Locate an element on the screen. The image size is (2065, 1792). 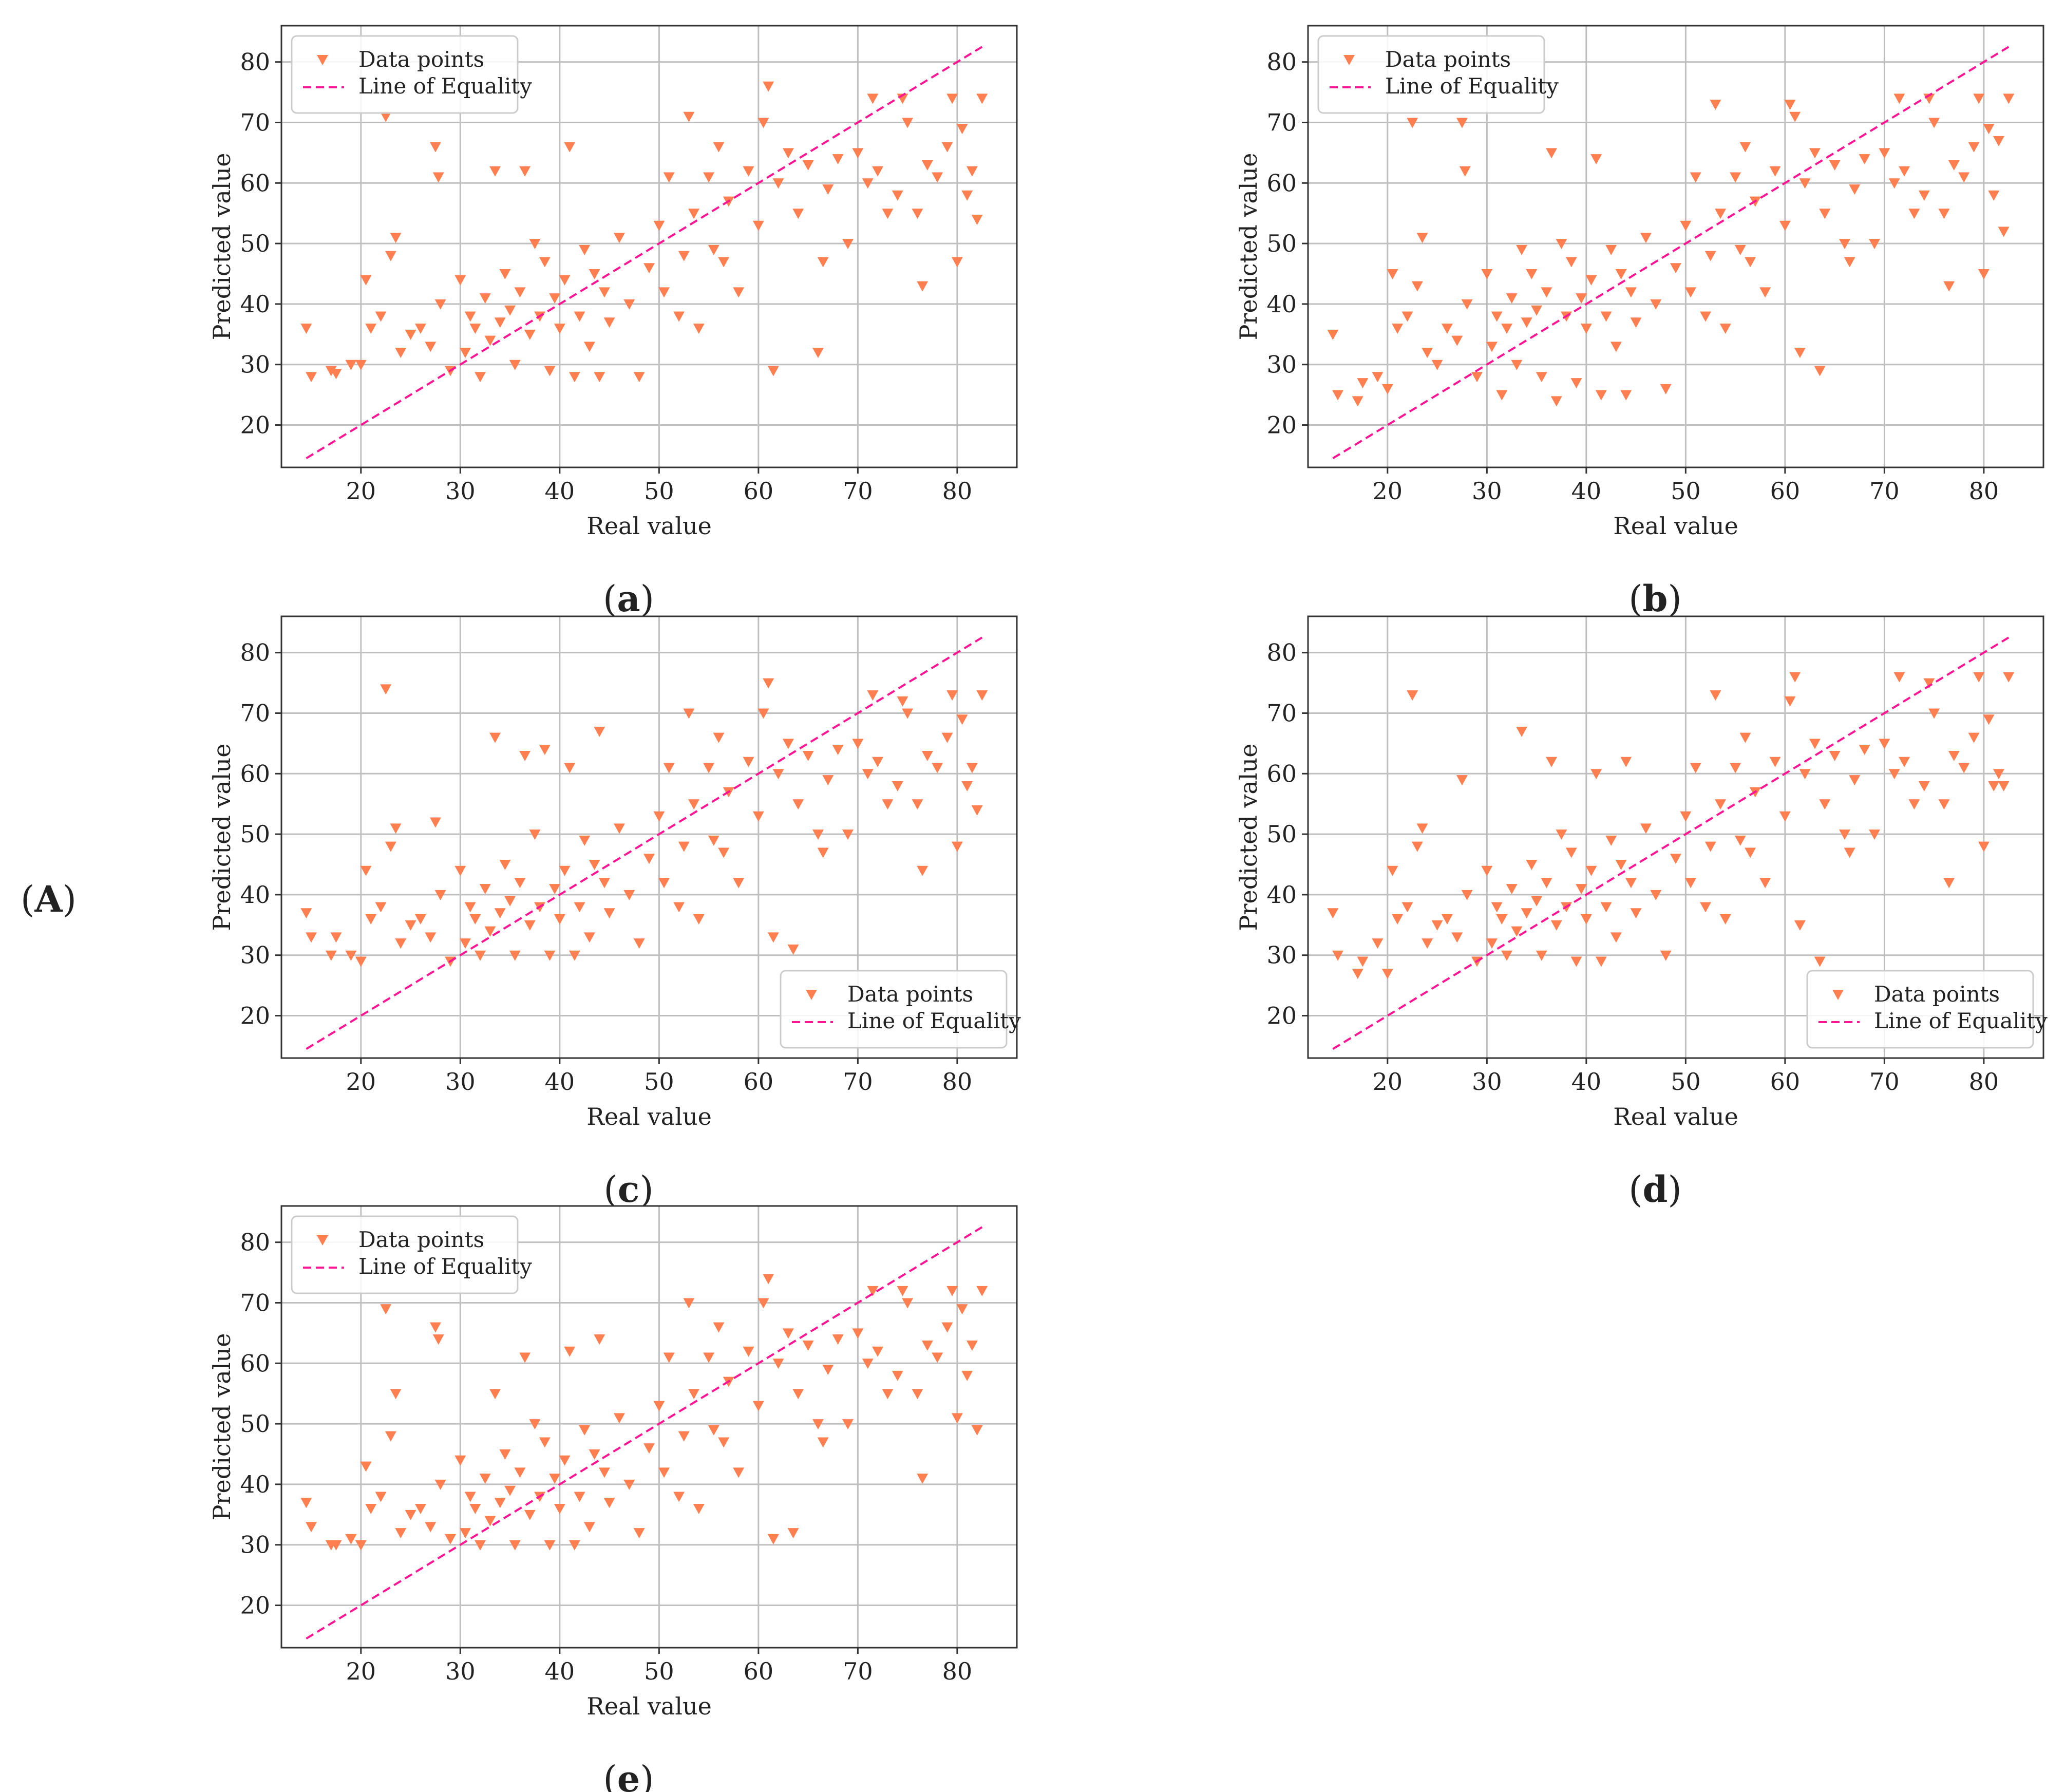
x-tick-label: 50 is located at coordinates (659, 1671).